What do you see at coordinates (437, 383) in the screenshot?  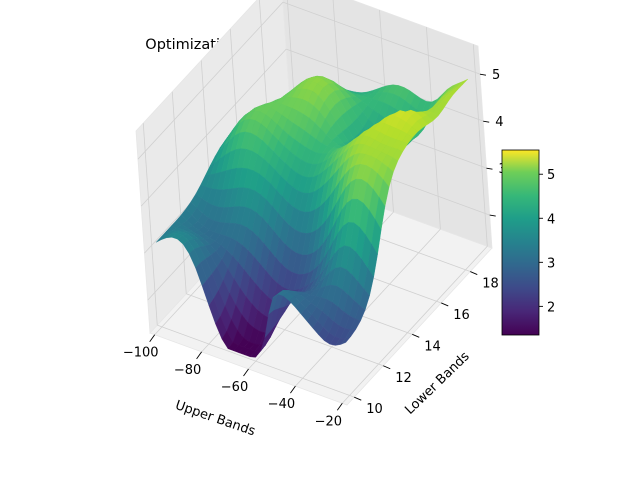 I see `y-axis-label: Lower Bands` at bounding box center [437, 383].